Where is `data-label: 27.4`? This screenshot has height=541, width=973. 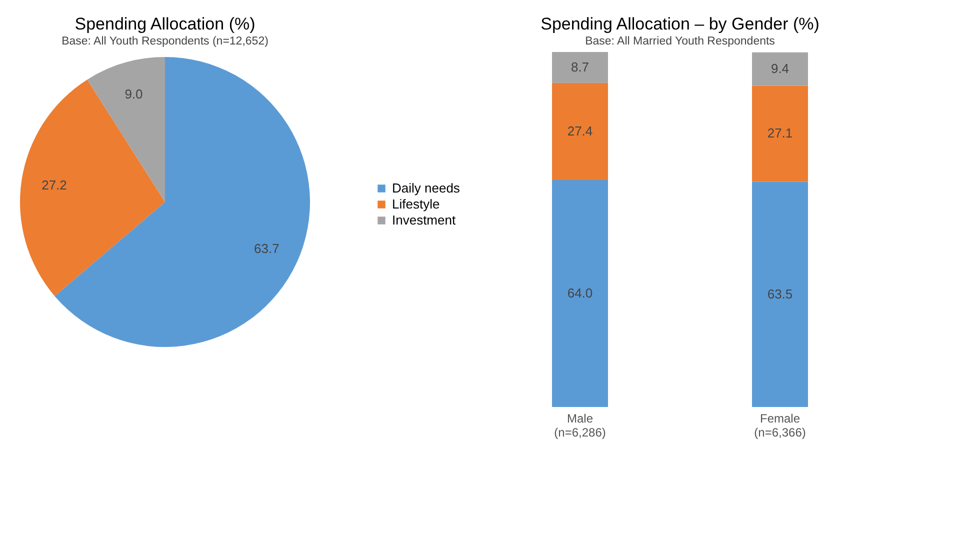 data-label: 27.4 is located at coordinates (580, 130).